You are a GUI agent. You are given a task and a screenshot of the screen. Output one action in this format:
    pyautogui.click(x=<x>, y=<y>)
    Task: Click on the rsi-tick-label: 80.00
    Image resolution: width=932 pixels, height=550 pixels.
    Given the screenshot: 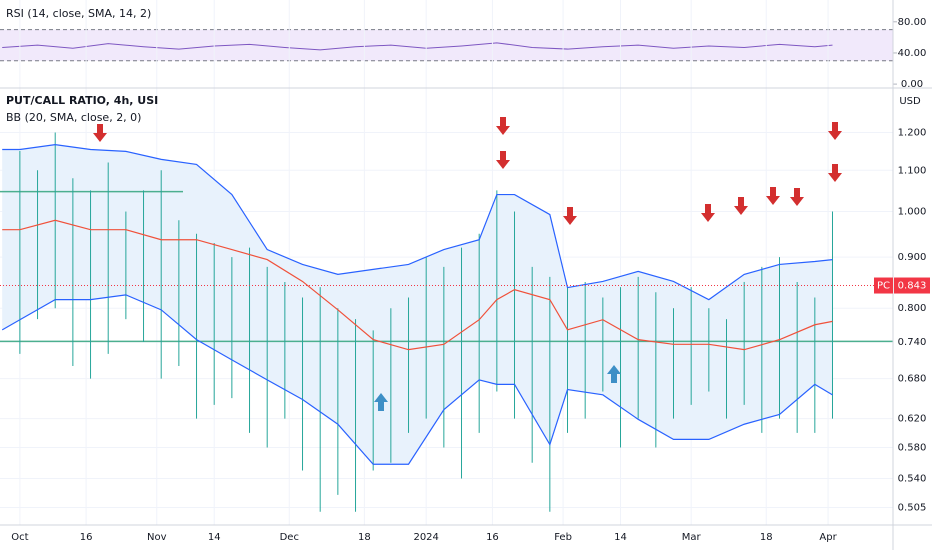 What is the action you would take?
    pyautogui.click(x=912, y=22)
    